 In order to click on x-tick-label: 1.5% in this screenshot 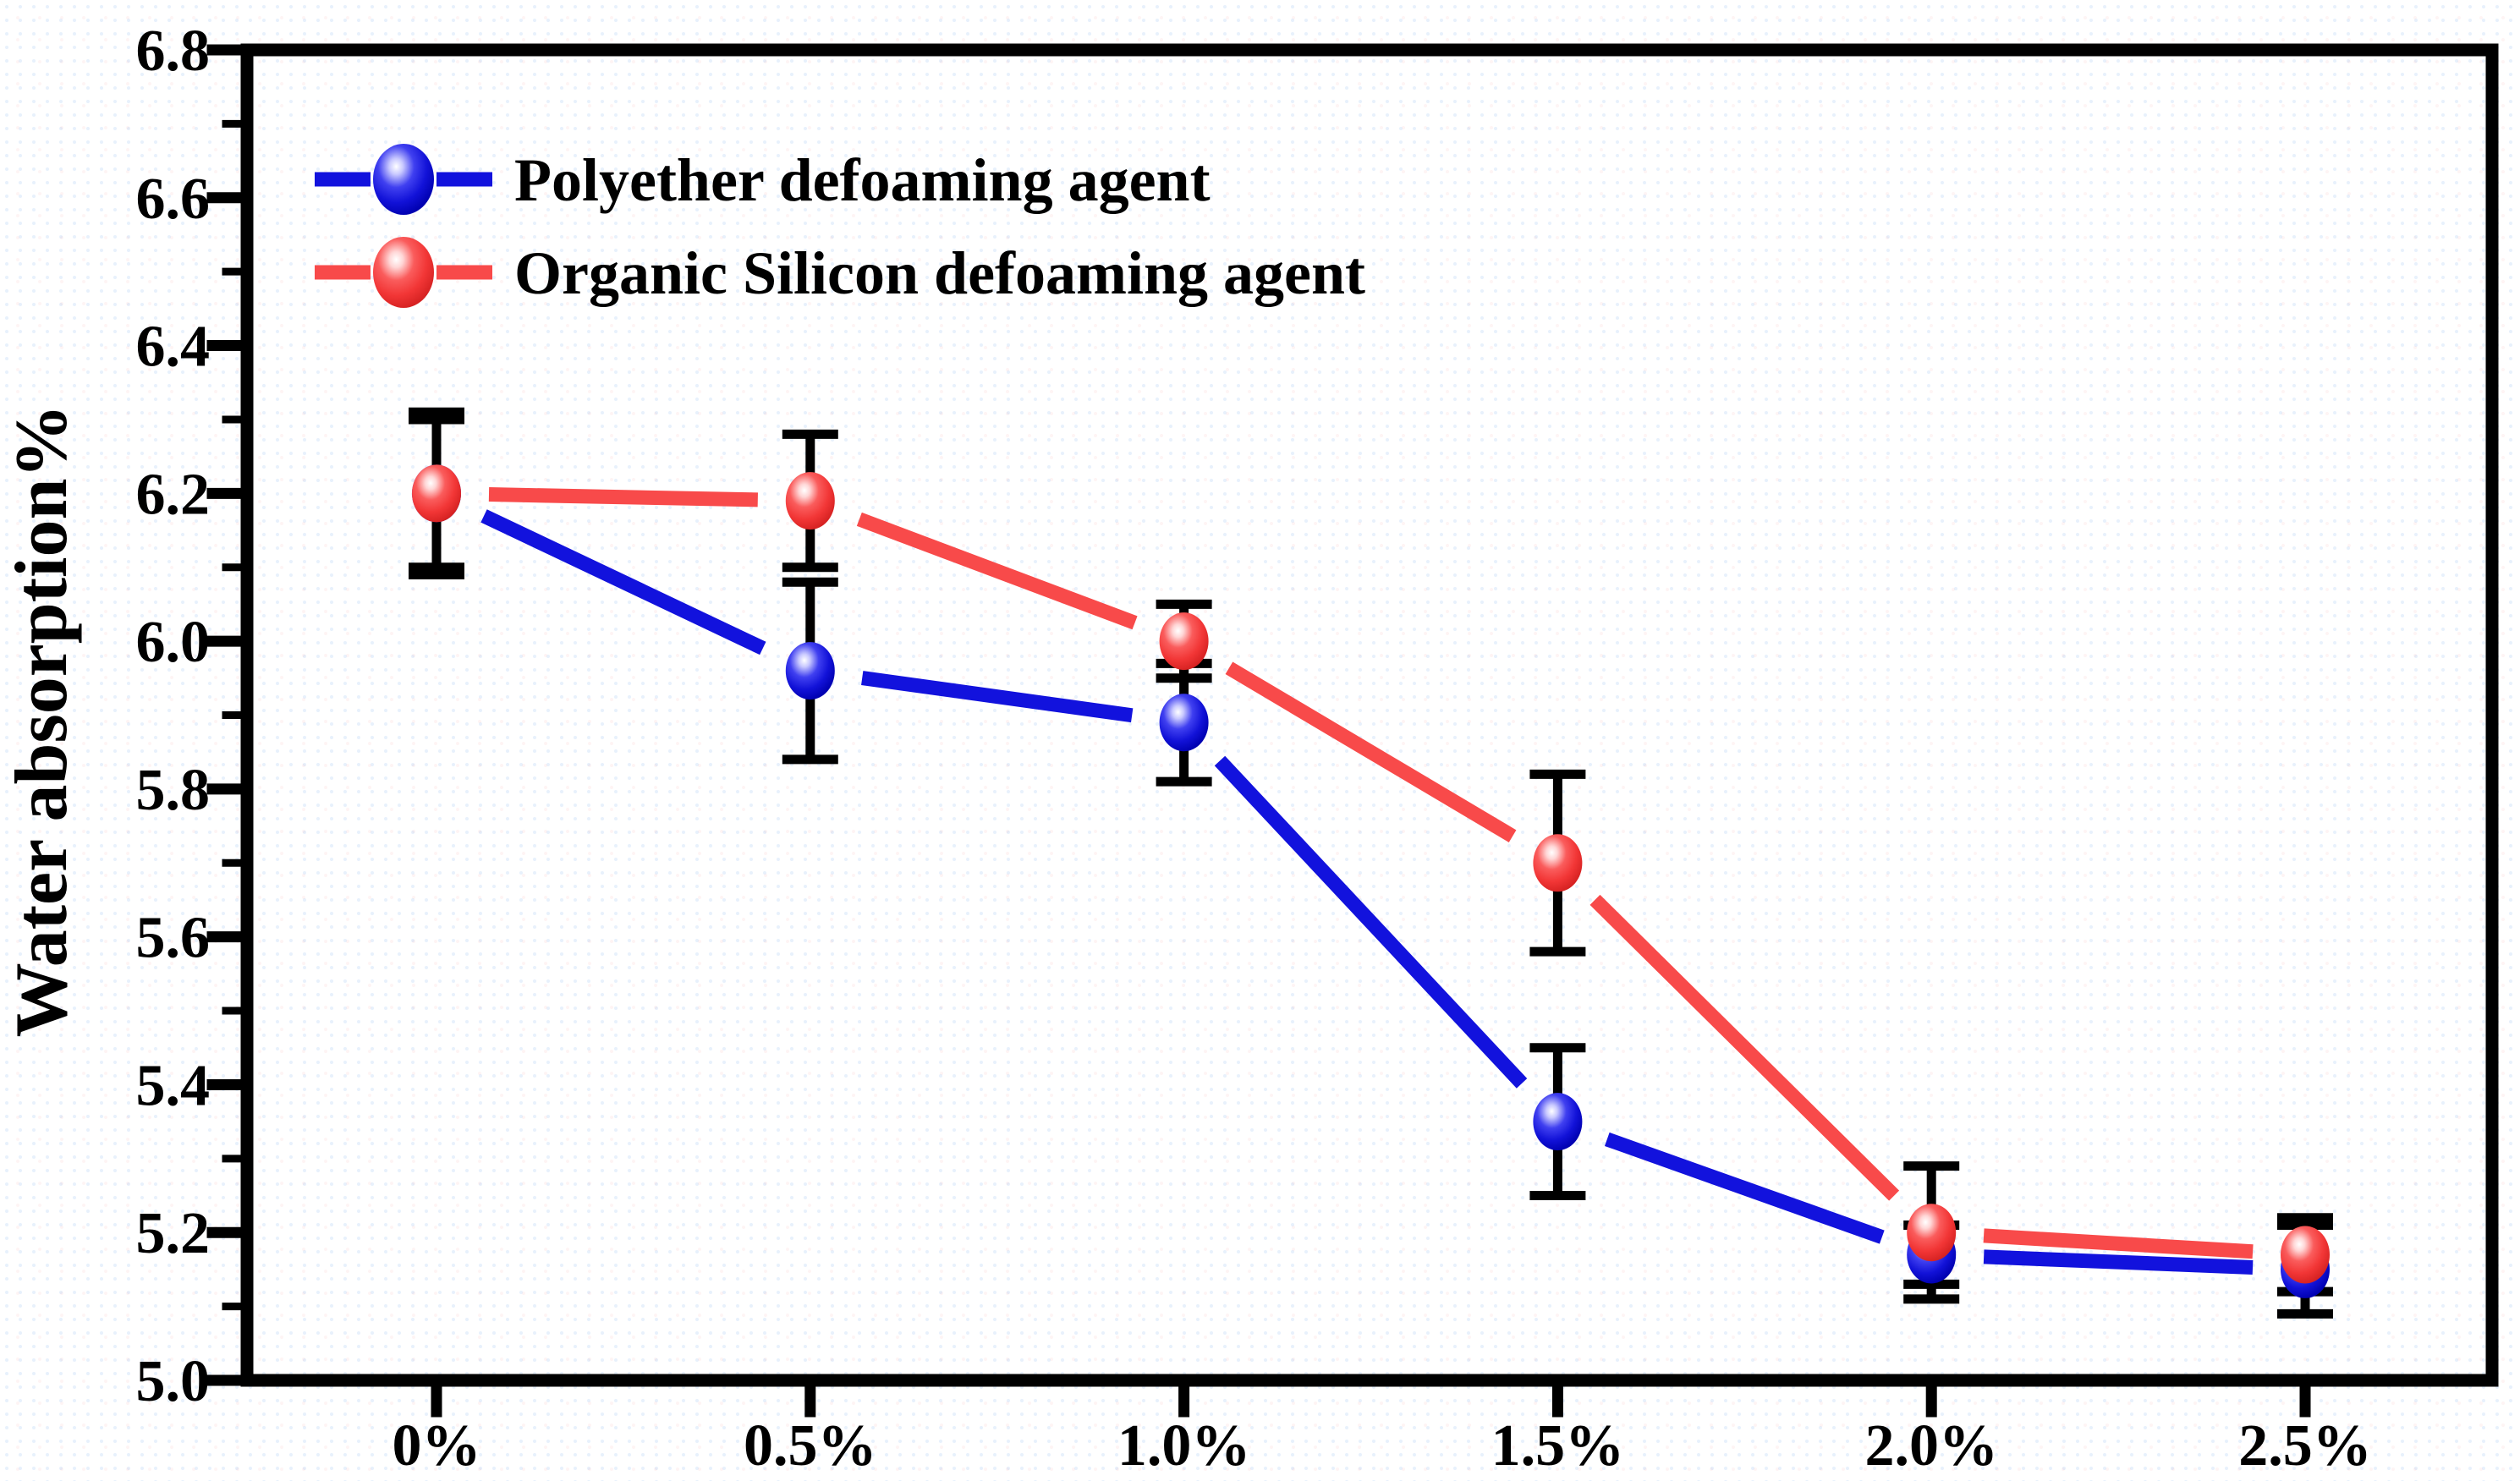, I will do `click(1558, 1445)`.